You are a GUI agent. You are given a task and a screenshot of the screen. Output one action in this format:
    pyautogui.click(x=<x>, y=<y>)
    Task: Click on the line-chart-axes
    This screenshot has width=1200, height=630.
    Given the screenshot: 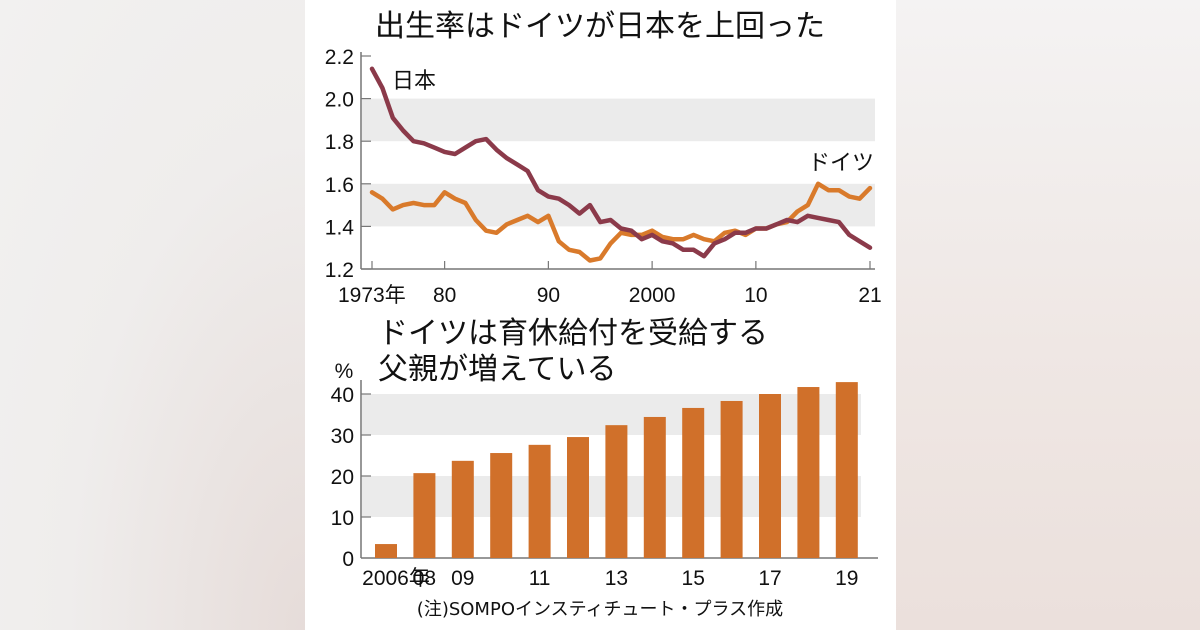 What is the action you would take?
    pyautogui.click(x=617, y=161)
    